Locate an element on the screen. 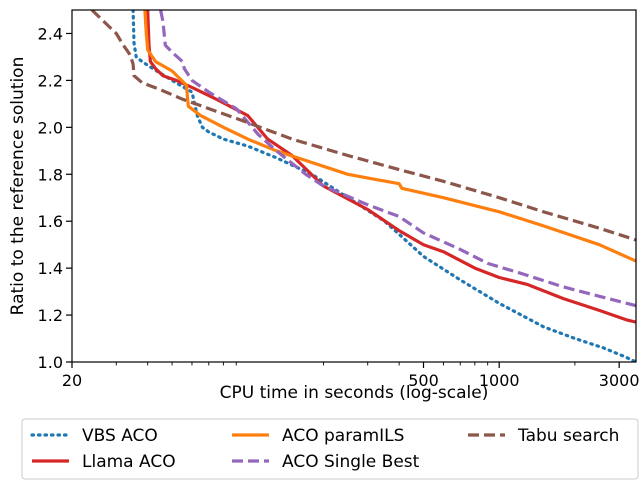 Image resolution: width=642 pixels, height=483 pixels. y-tick-label-5: 2.0 is located at coordinates (50, 127).